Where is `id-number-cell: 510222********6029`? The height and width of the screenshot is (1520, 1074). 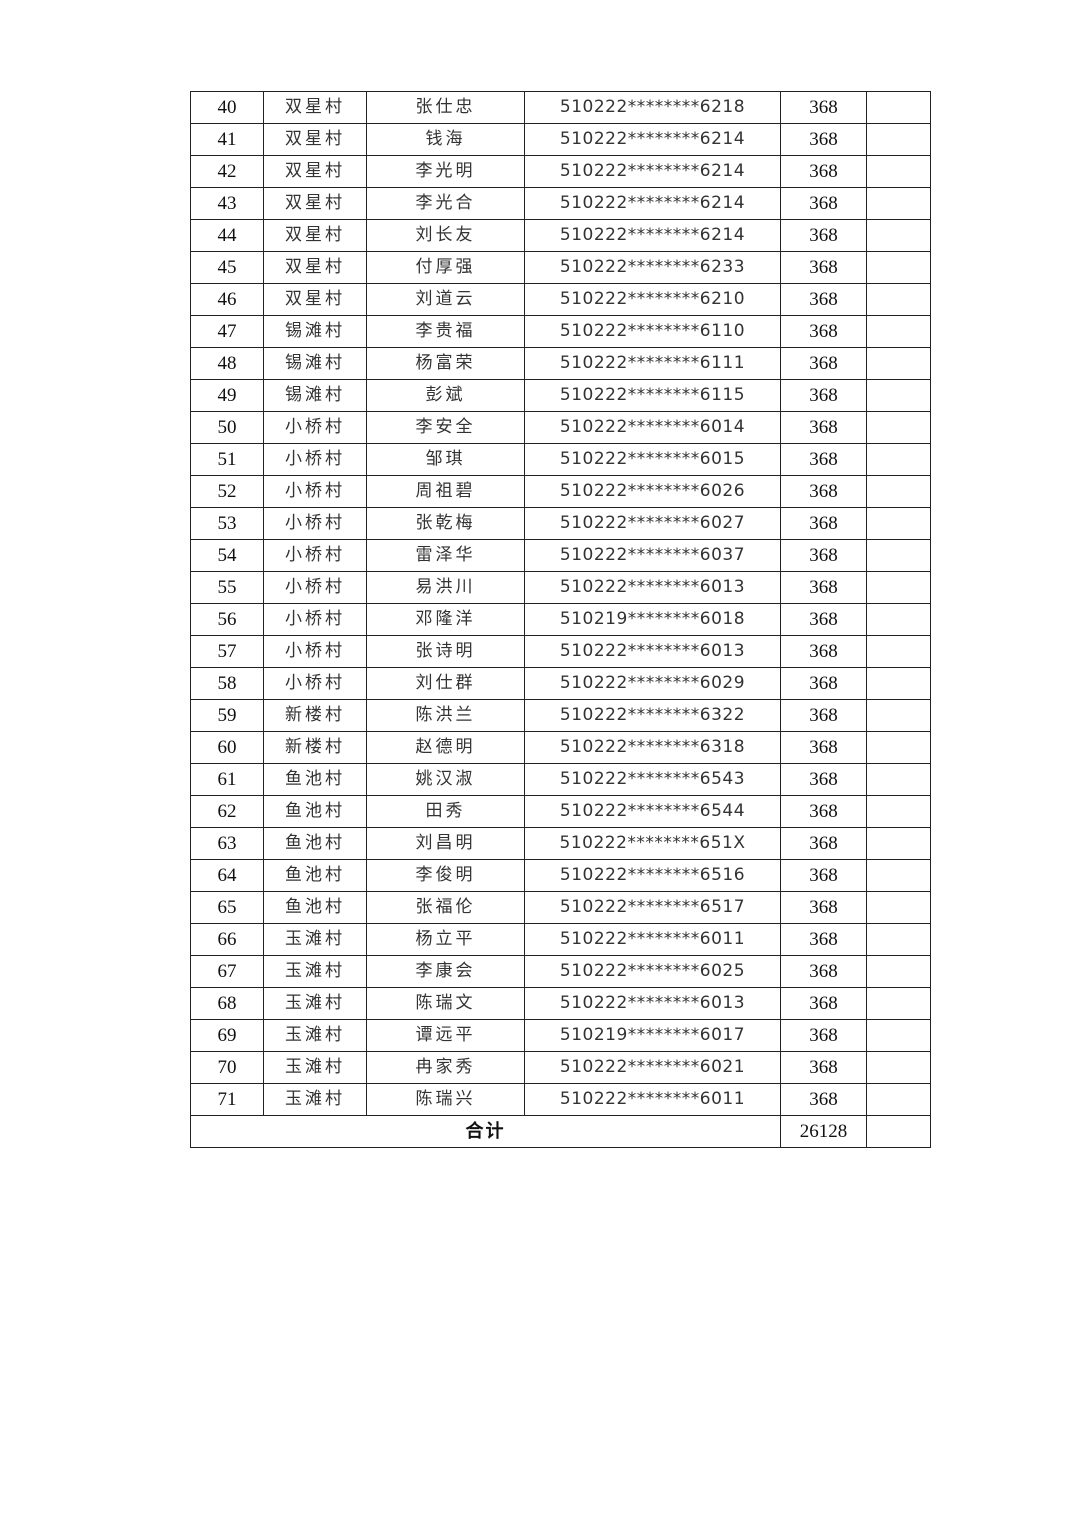 id-number-cell: 510222********6029 is located at coordinates (652, 683).